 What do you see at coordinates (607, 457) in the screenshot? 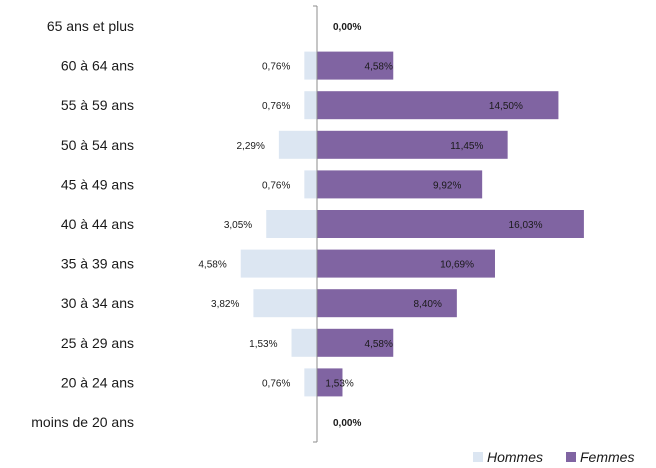
I see `legend-label-femmes: Femmes` at bounding box center [607, 457].